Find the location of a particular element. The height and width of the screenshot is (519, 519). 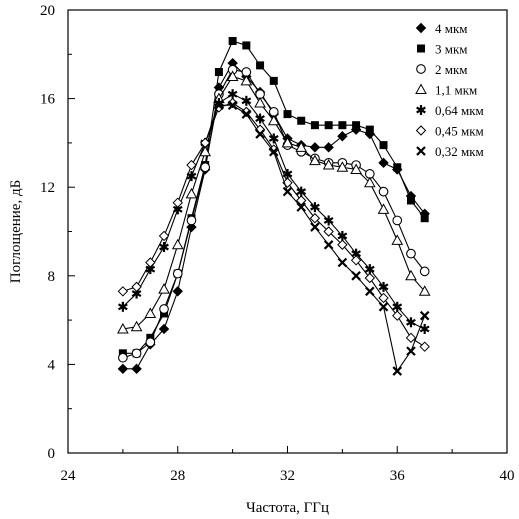

y-tick-label: 16 is located at coordinates (48, 100).